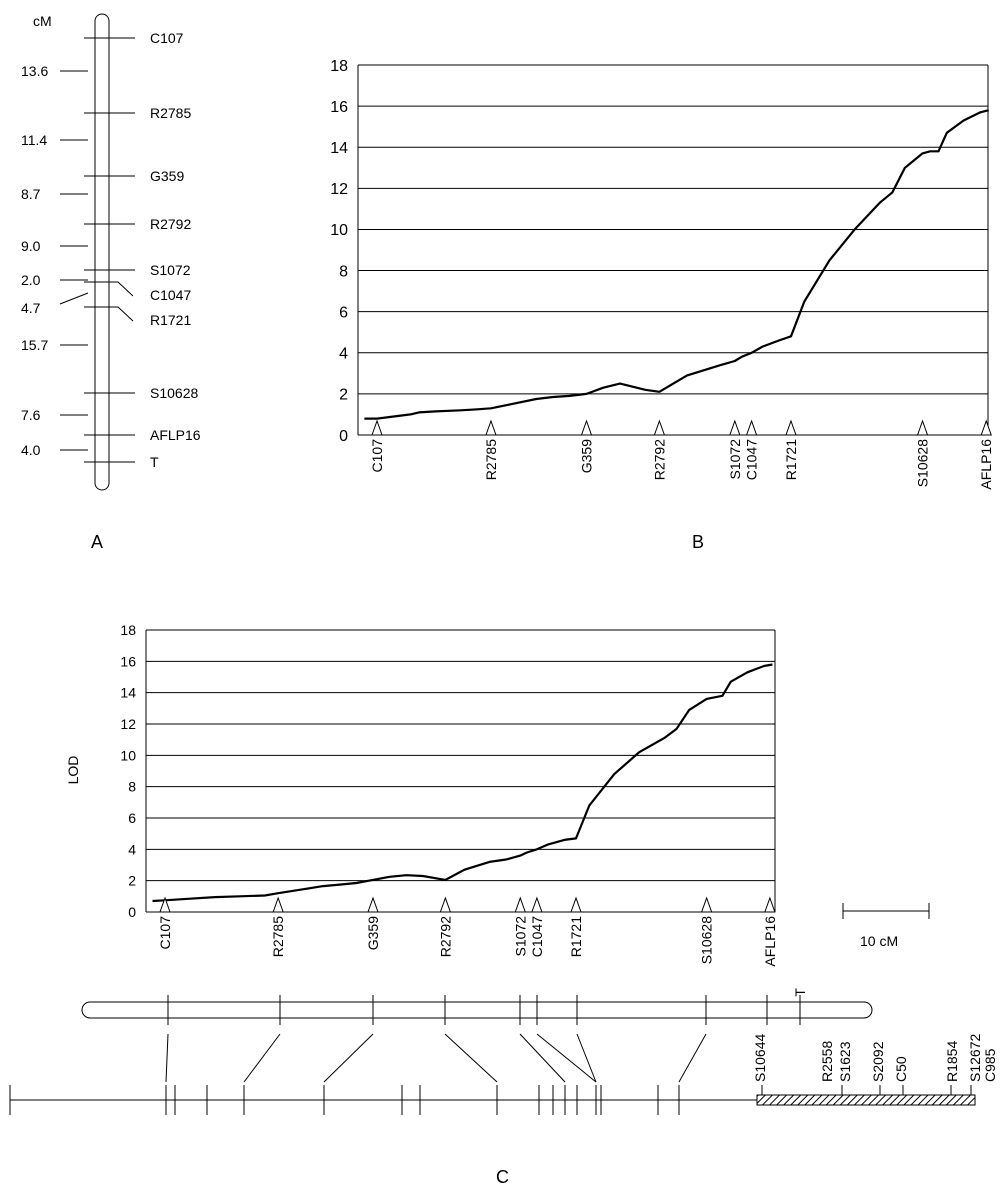 This screenshot has width=1001, height=1193. What do you see at coordinates (477, 1006) in the screenshot?
I see `panel-c-chromosome: T` at bounding box center [477, 1006].